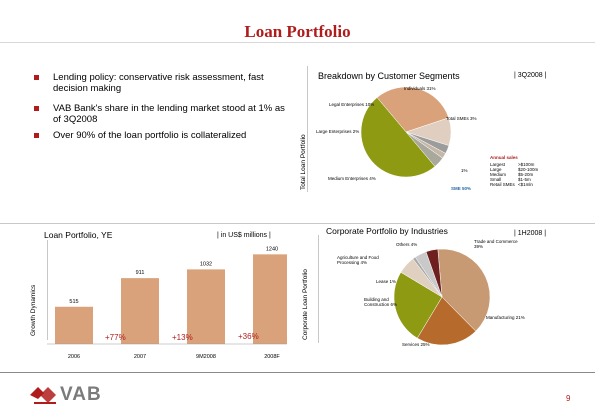  I want to click on page-title: Loan Portfolio, so click(297, 31).